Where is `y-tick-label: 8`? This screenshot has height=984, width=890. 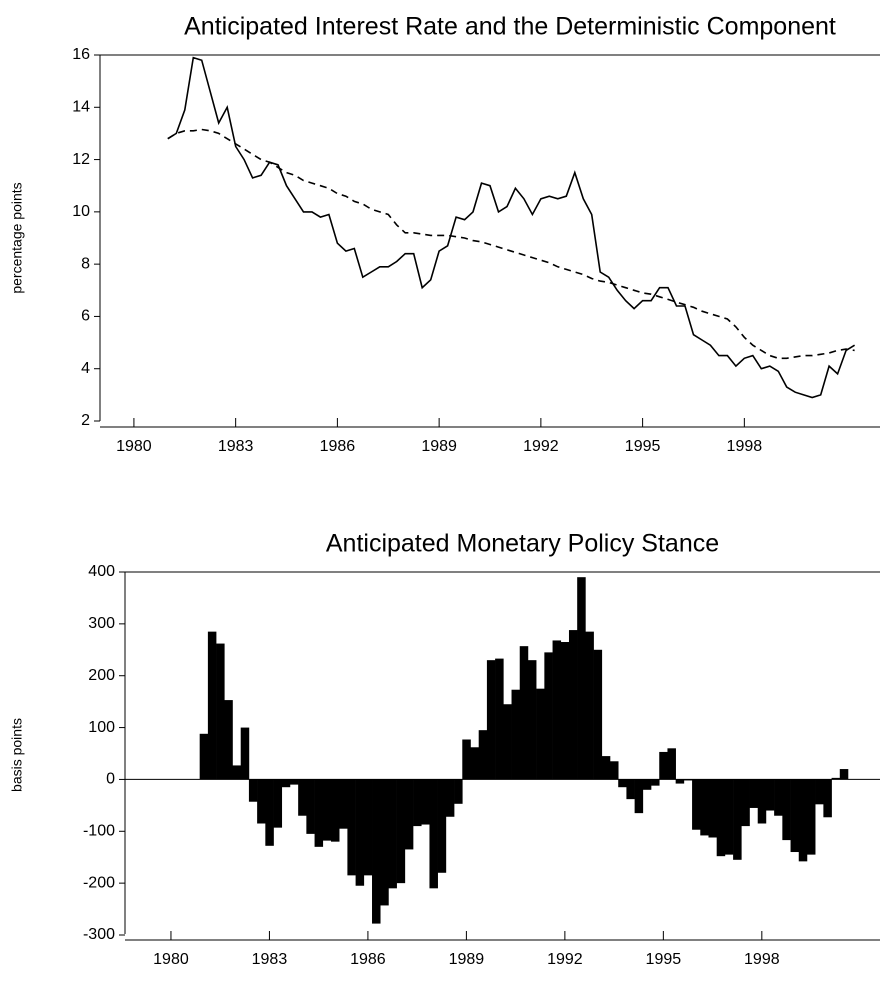 y-tick-label: 8 is located at coordinates (85, 263).